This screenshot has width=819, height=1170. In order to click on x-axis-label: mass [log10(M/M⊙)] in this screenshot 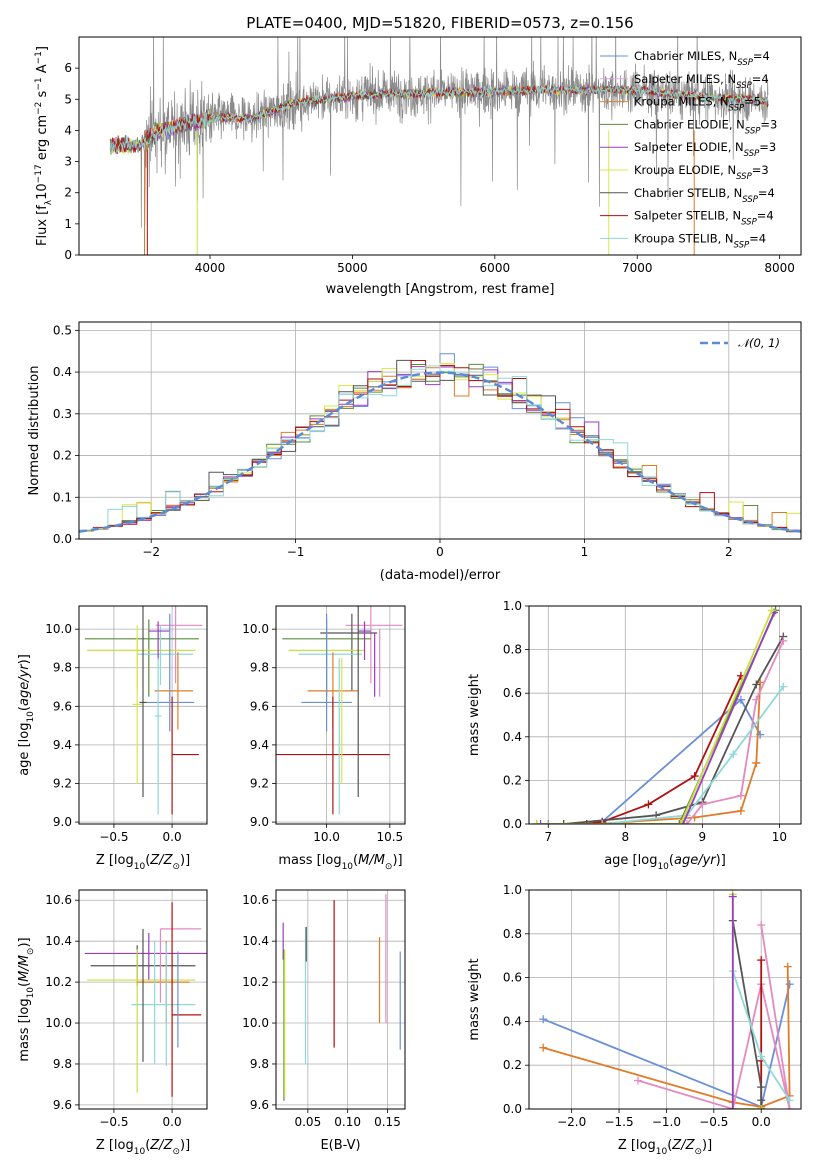, I will do `click(340, 862)`.